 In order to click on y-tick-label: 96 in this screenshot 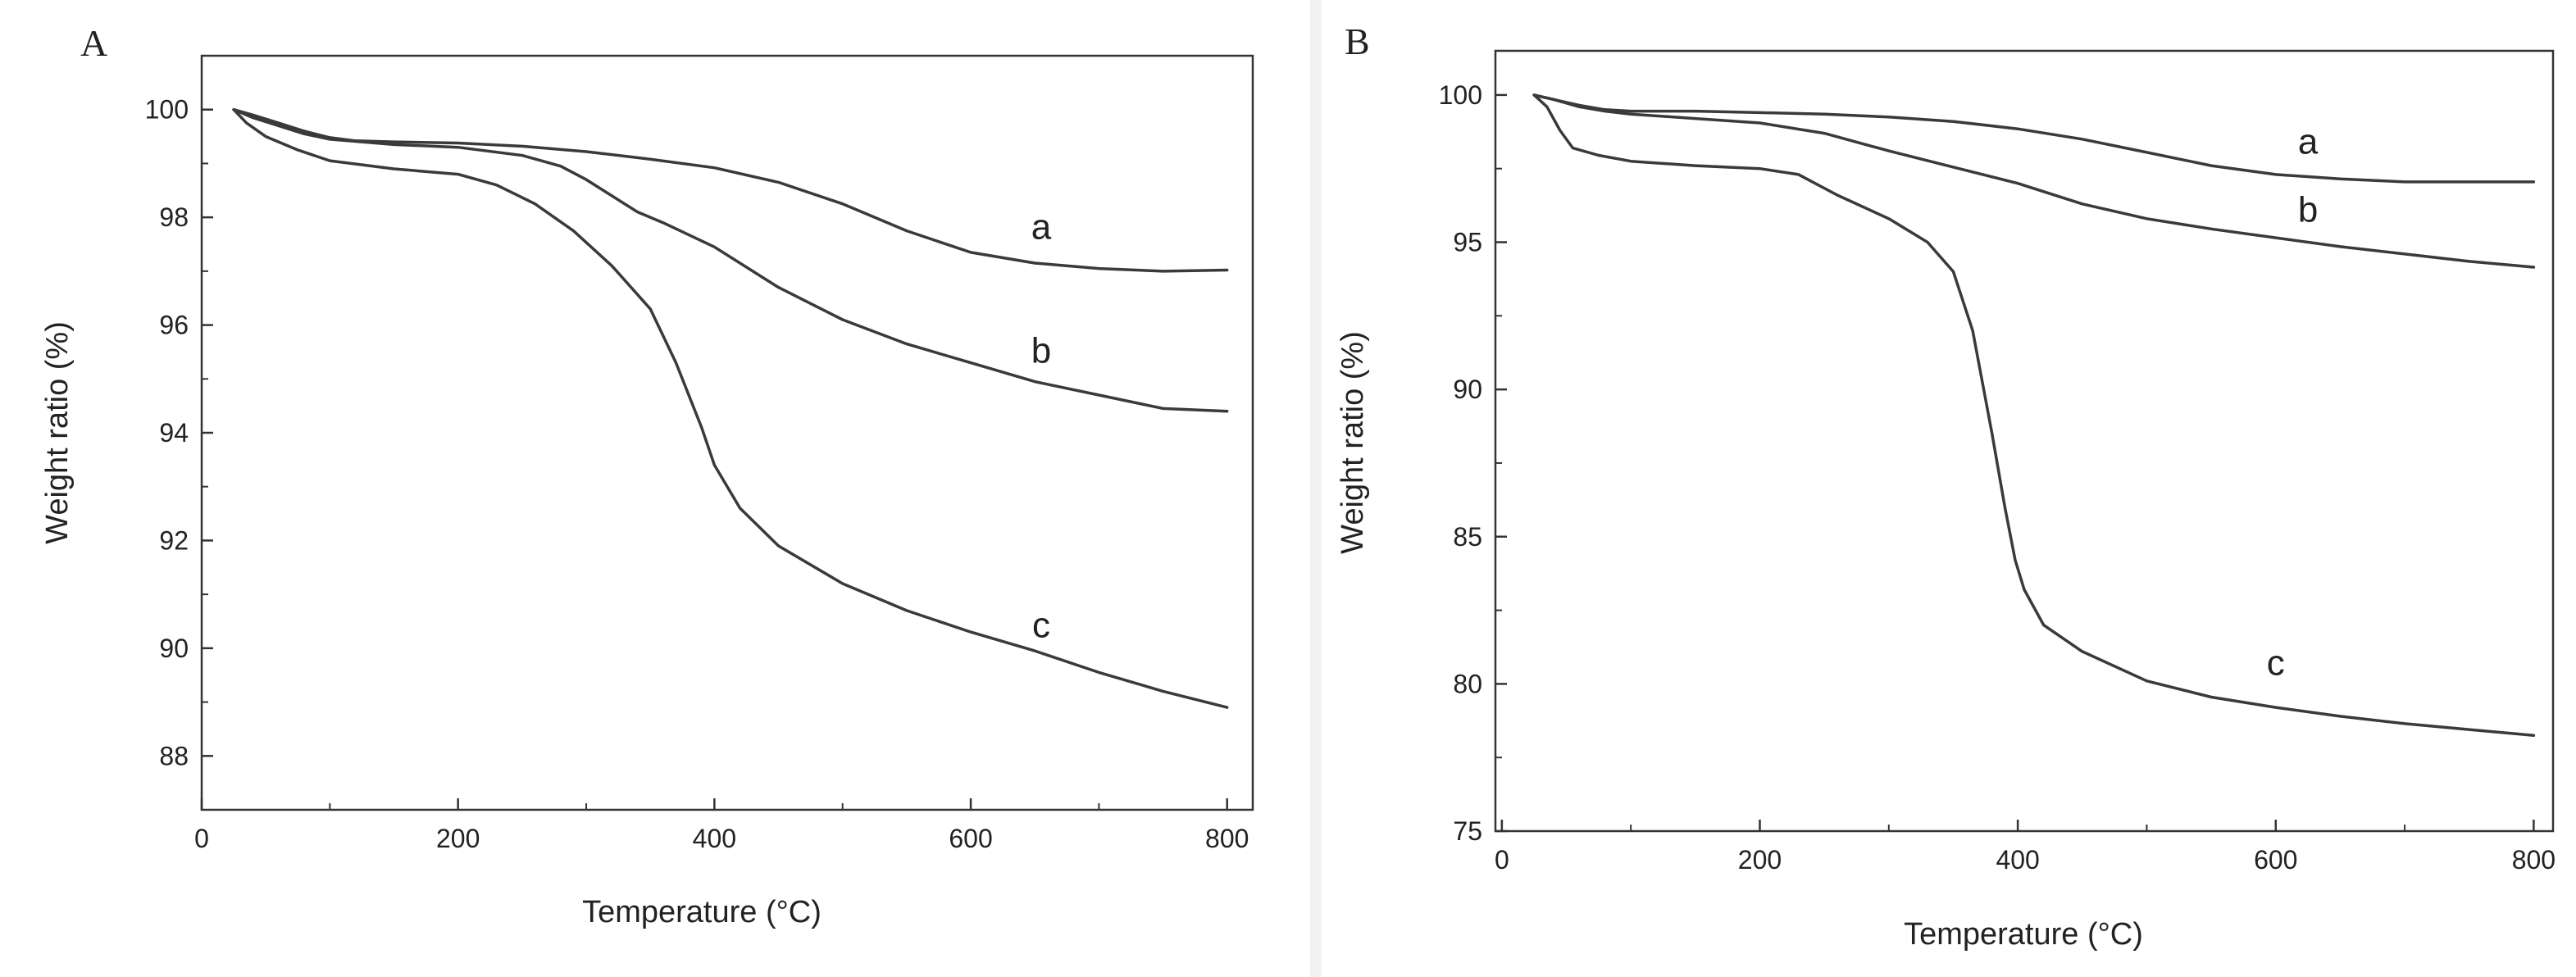, I will do `click(174, 326)`.